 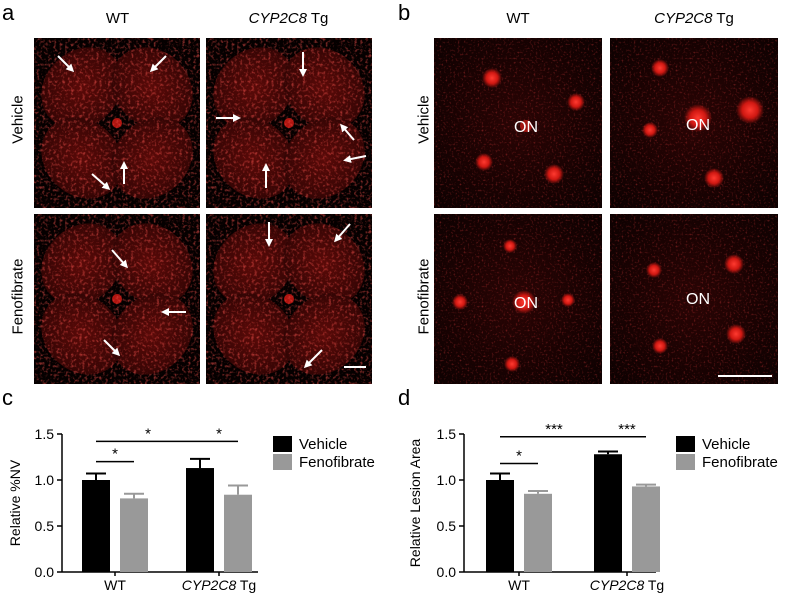 I want to click on panel-a-row-vehicle: Vehicle, so click(x=18, y=119).